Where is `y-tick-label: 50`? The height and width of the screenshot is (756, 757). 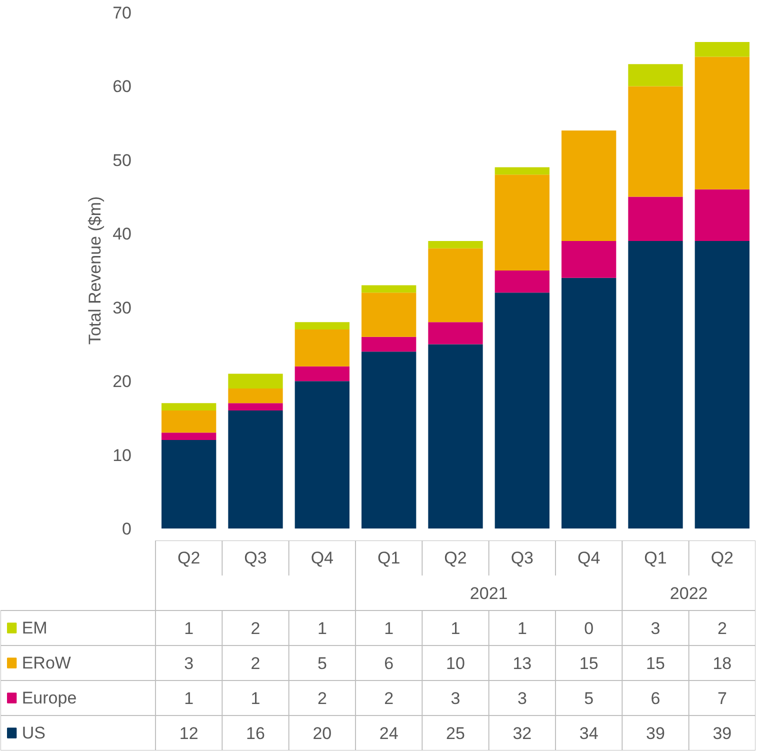
y-tick-label: 50 is located at coordinates (122, 160).